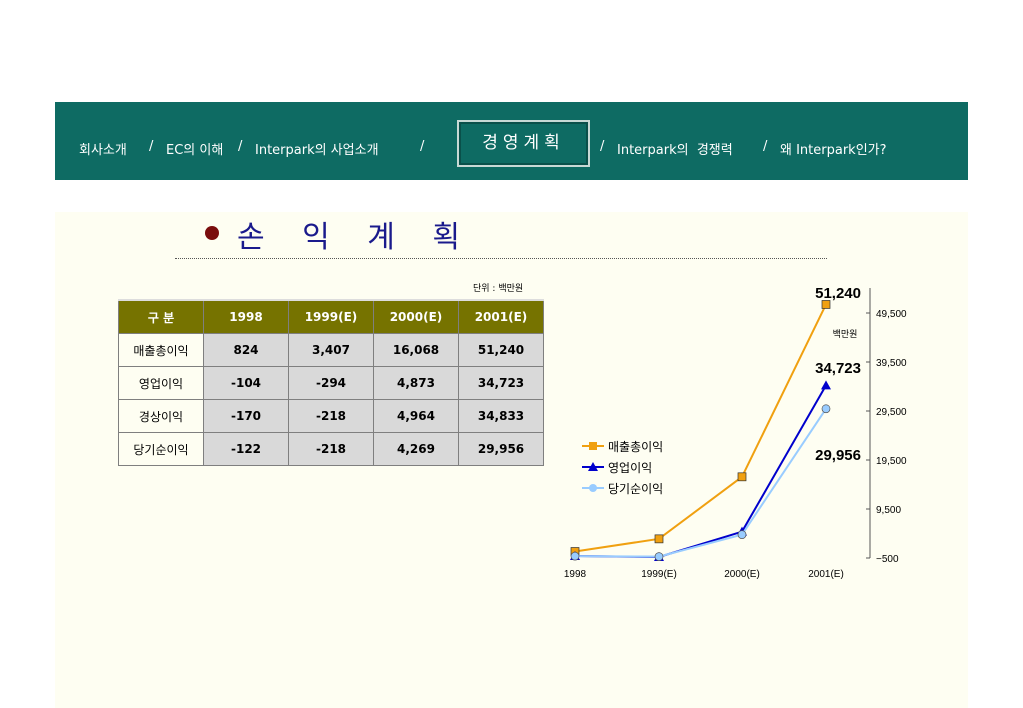 The height and width of the screenshot is (708, 1023). I want to click on y-tick-label: 49,500, so click(891, 314).